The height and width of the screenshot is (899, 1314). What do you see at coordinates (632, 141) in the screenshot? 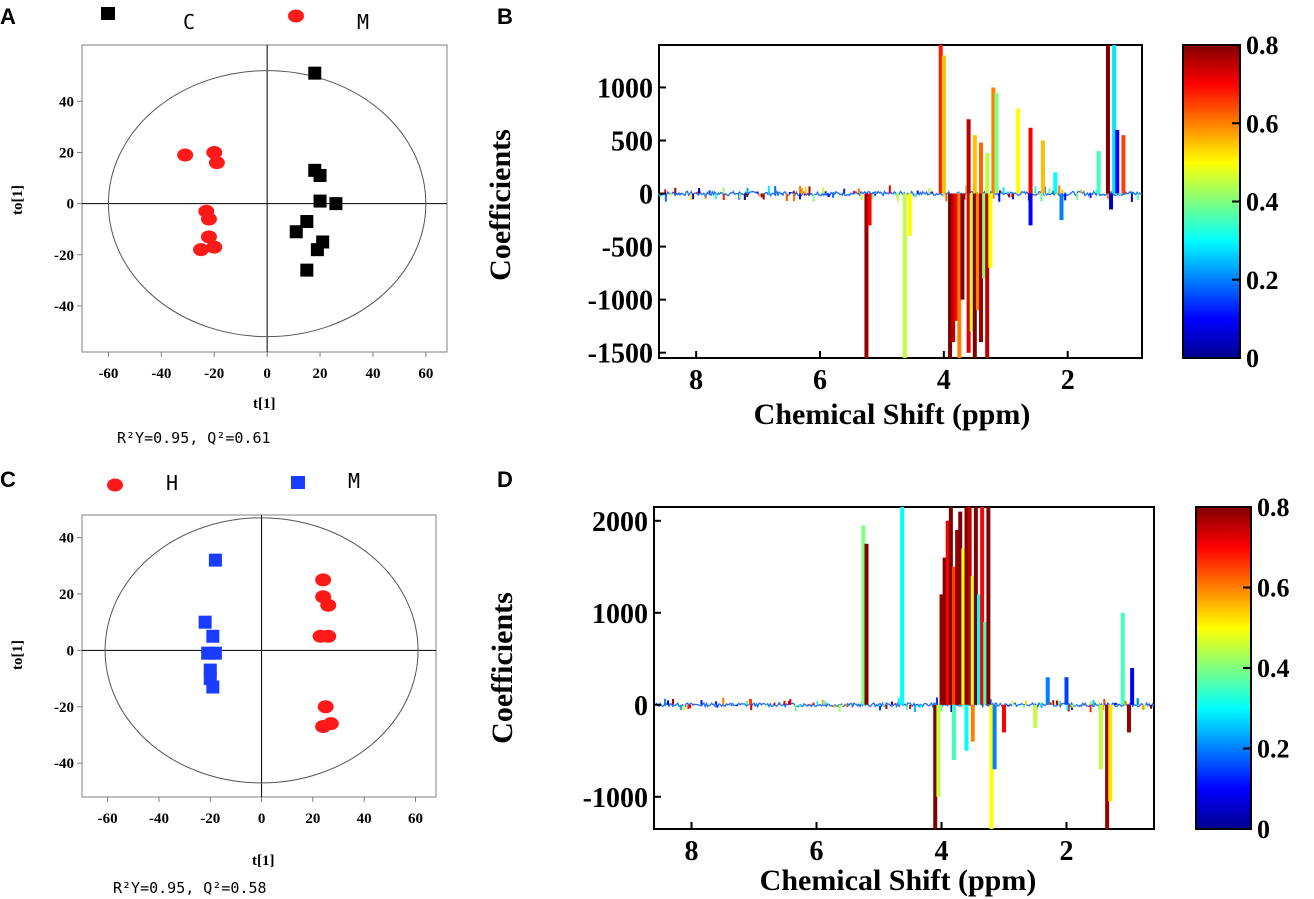
I see `y-tick-label: 500` at bounding box center [632, 141].